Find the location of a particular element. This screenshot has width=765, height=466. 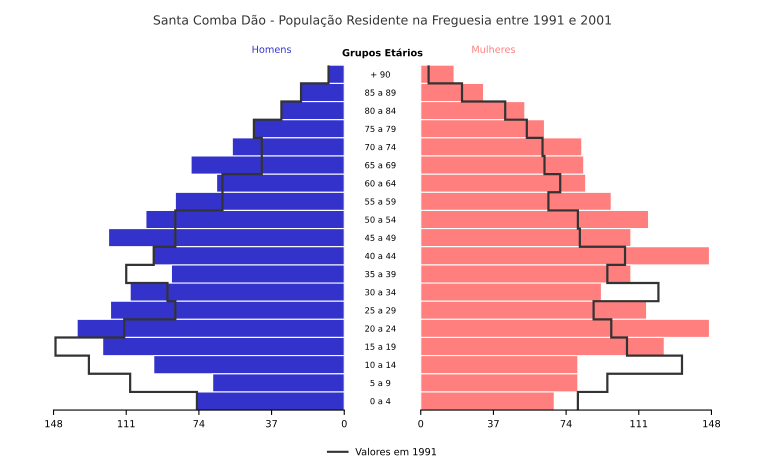

text: Homens is located at coordinates (272, 50).